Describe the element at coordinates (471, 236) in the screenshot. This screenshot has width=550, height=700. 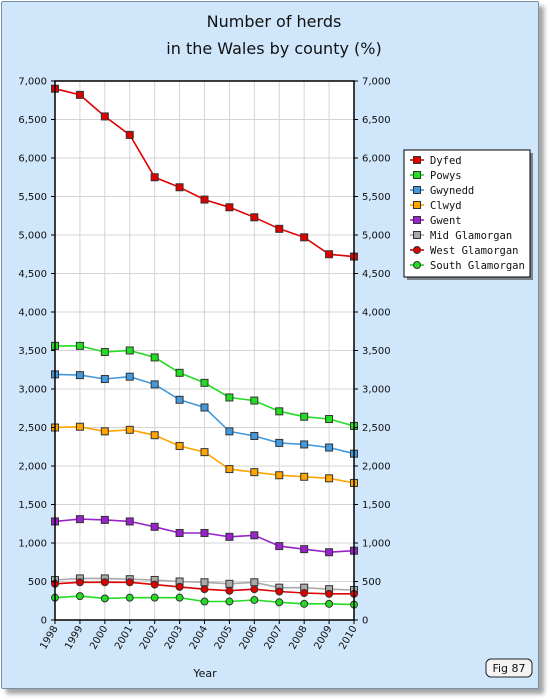
I see `legend-label: Mid Glamorgan` at that location.